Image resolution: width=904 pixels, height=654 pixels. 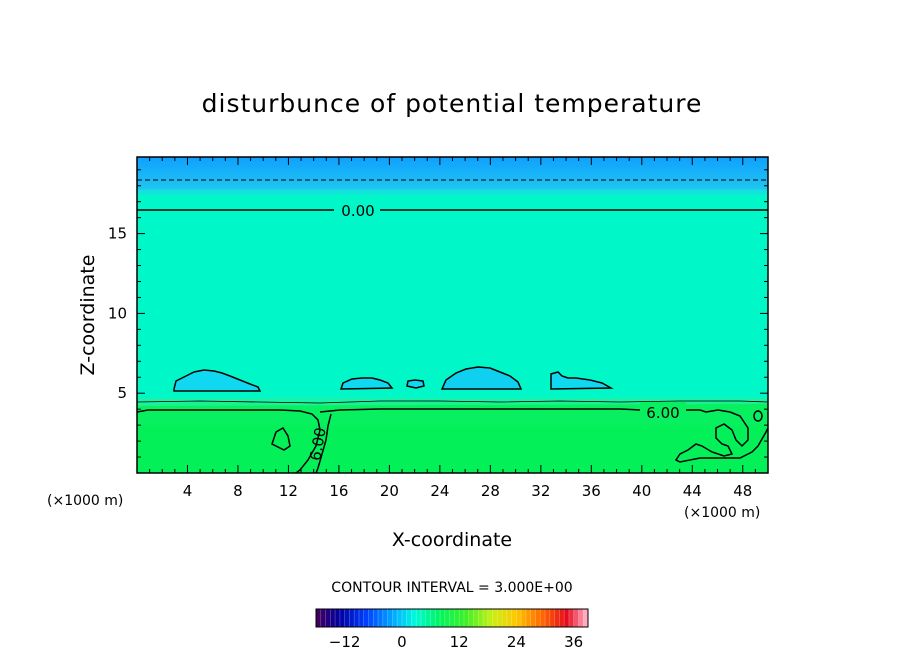 I want to click on y-tick-label: 10, so click(x=117, y=313).